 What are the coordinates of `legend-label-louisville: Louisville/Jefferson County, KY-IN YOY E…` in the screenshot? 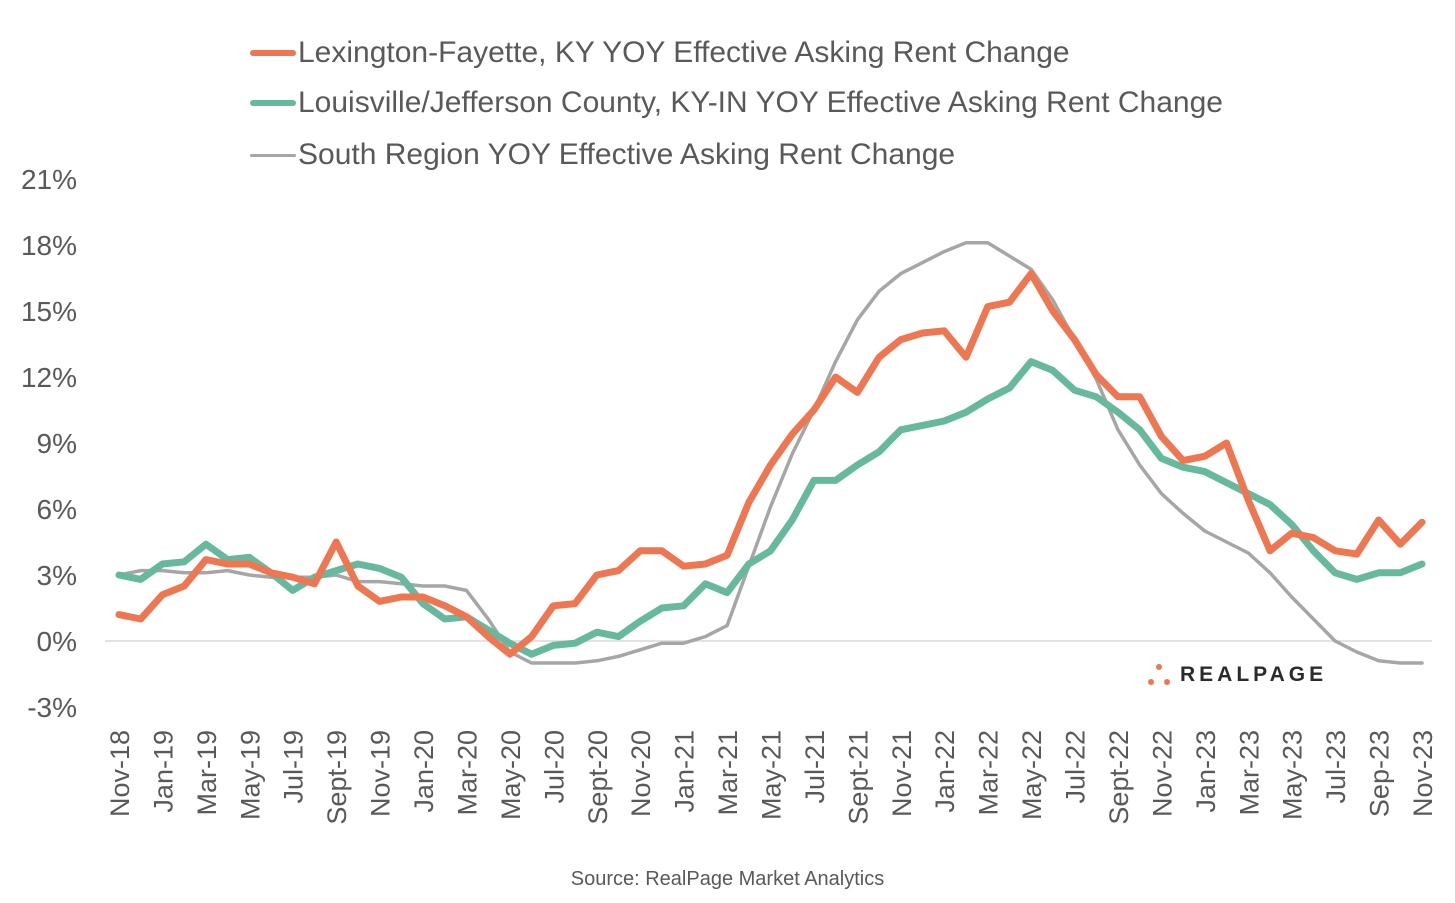 It's located at (760, 102).